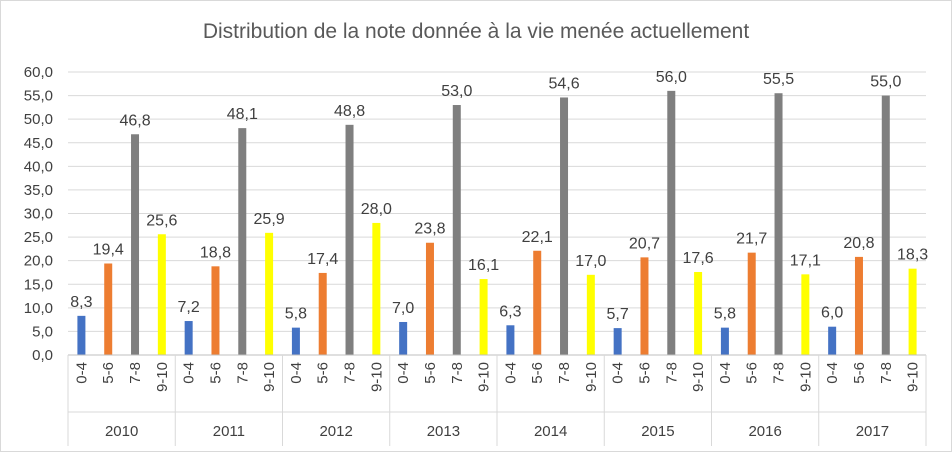 The width and height of the screenshot is (952, 452). Describe the element at coordinates (38, 261) in the screenshot. I see `y-tick-label: 20,0` at that location.